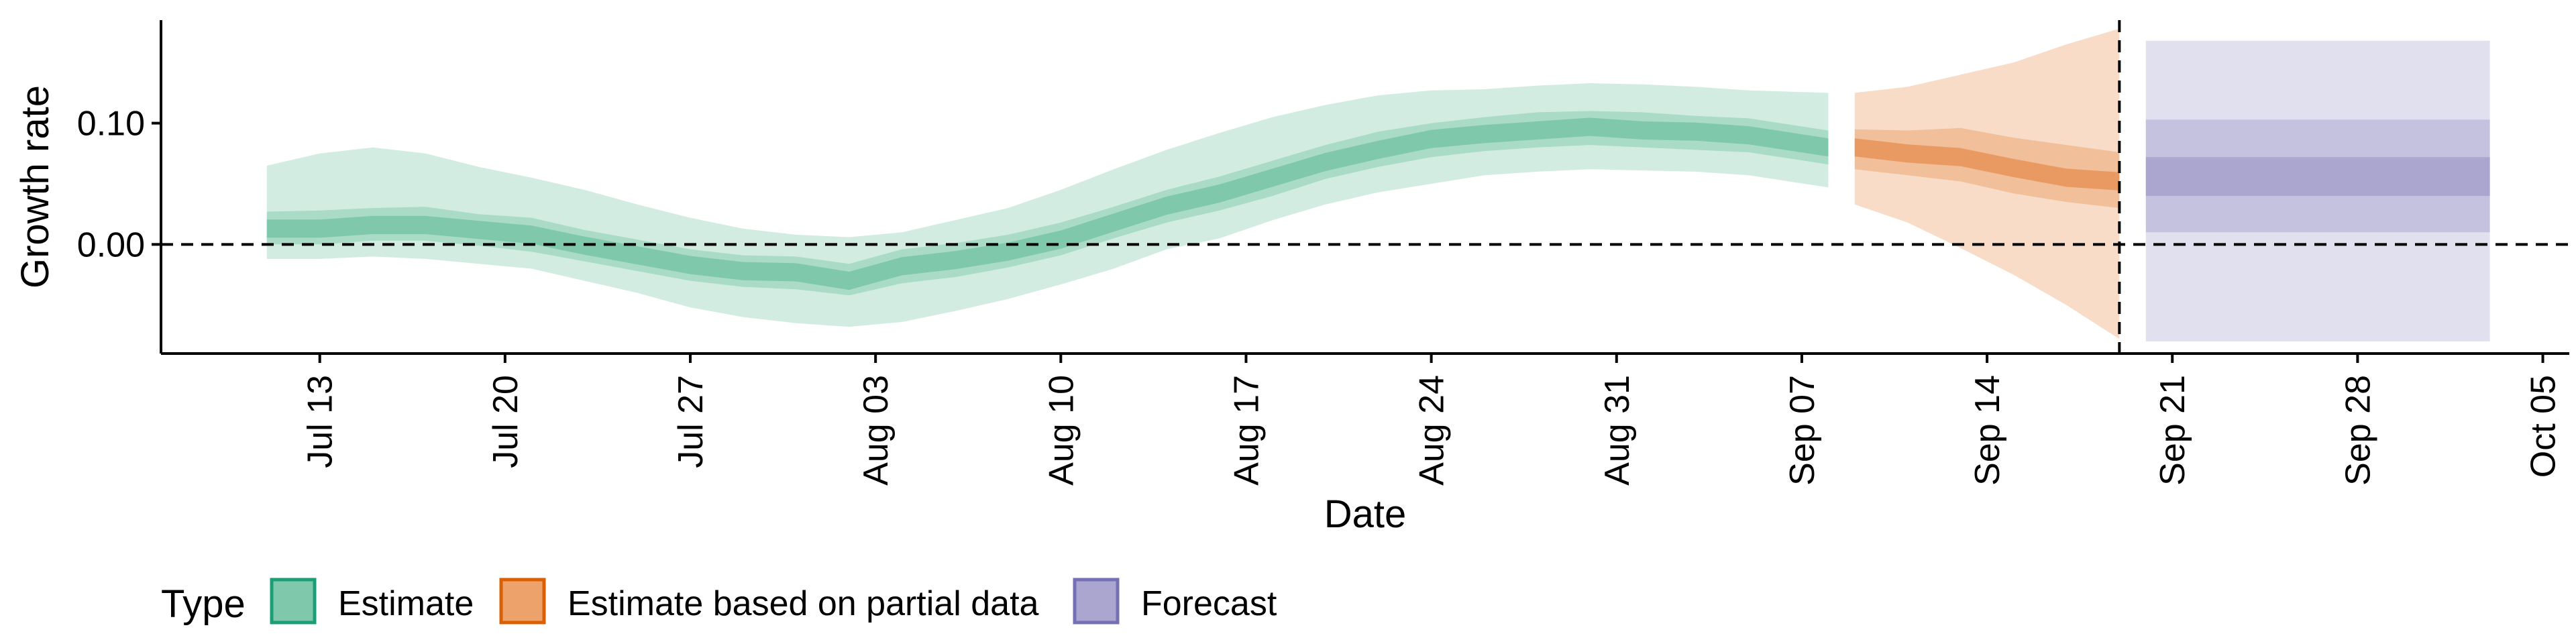 Image resolution: width=2576 pixels, height=644 pixels. I want to click on x-tick-label: Sep 07, so click(1802, 430).